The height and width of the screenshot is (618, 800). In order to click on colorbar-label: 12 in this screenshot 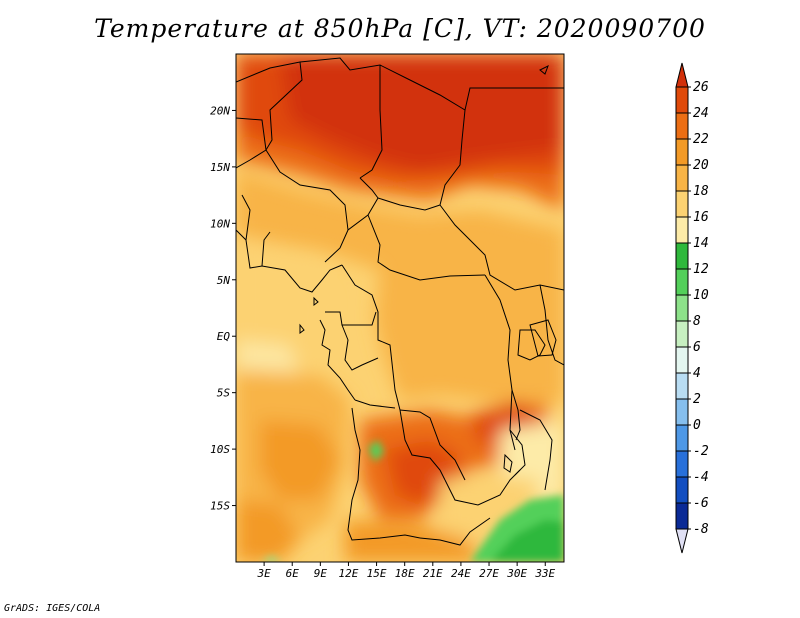, I will do `click(701, 269)`.